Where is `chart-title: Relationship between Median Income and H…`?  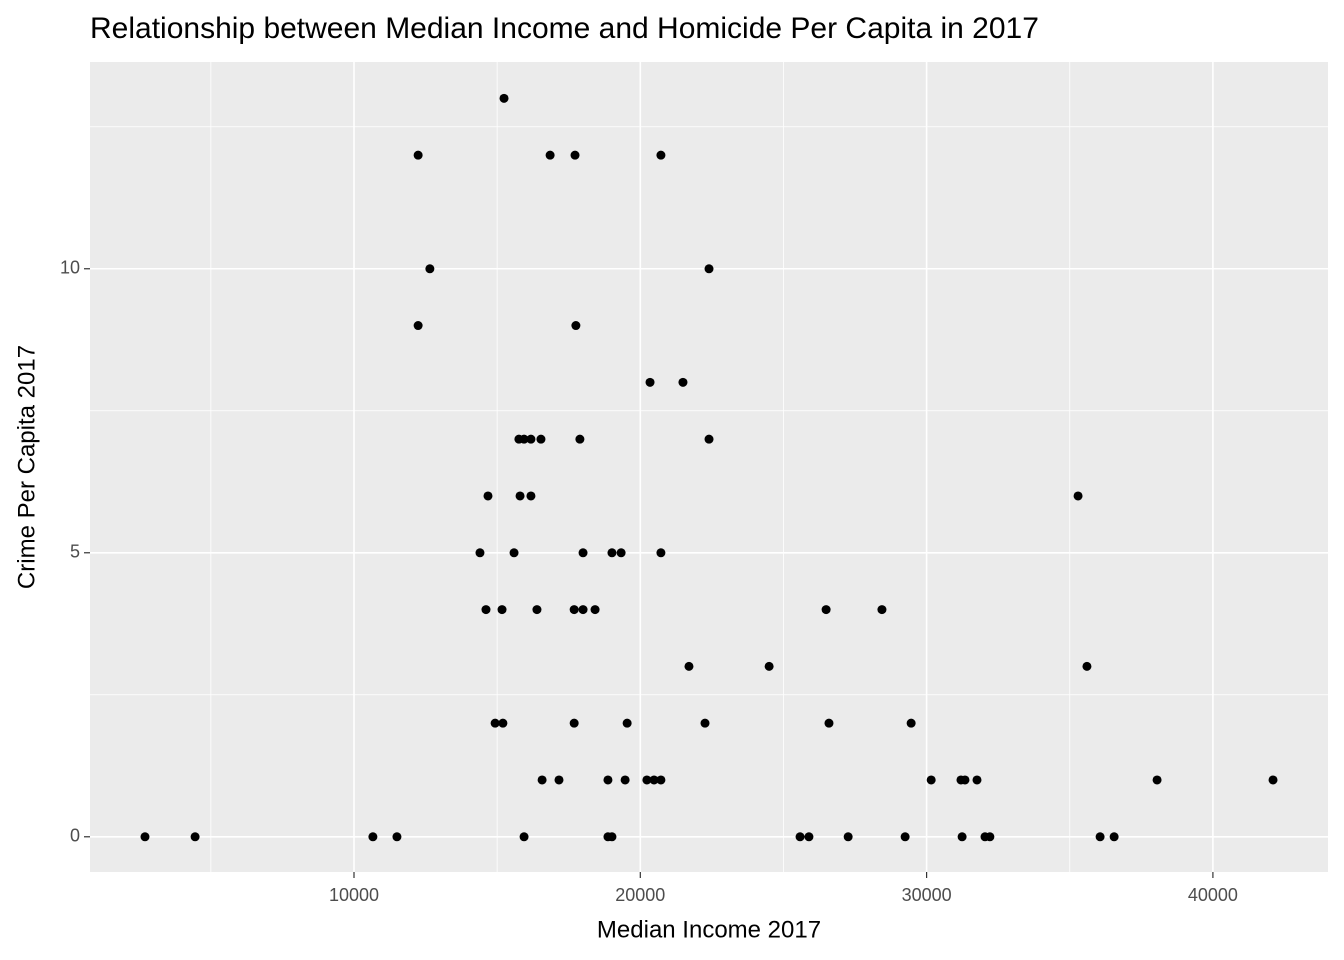 chart-title: Relationship between Median Income and H… is located at coordinates (564, 28).